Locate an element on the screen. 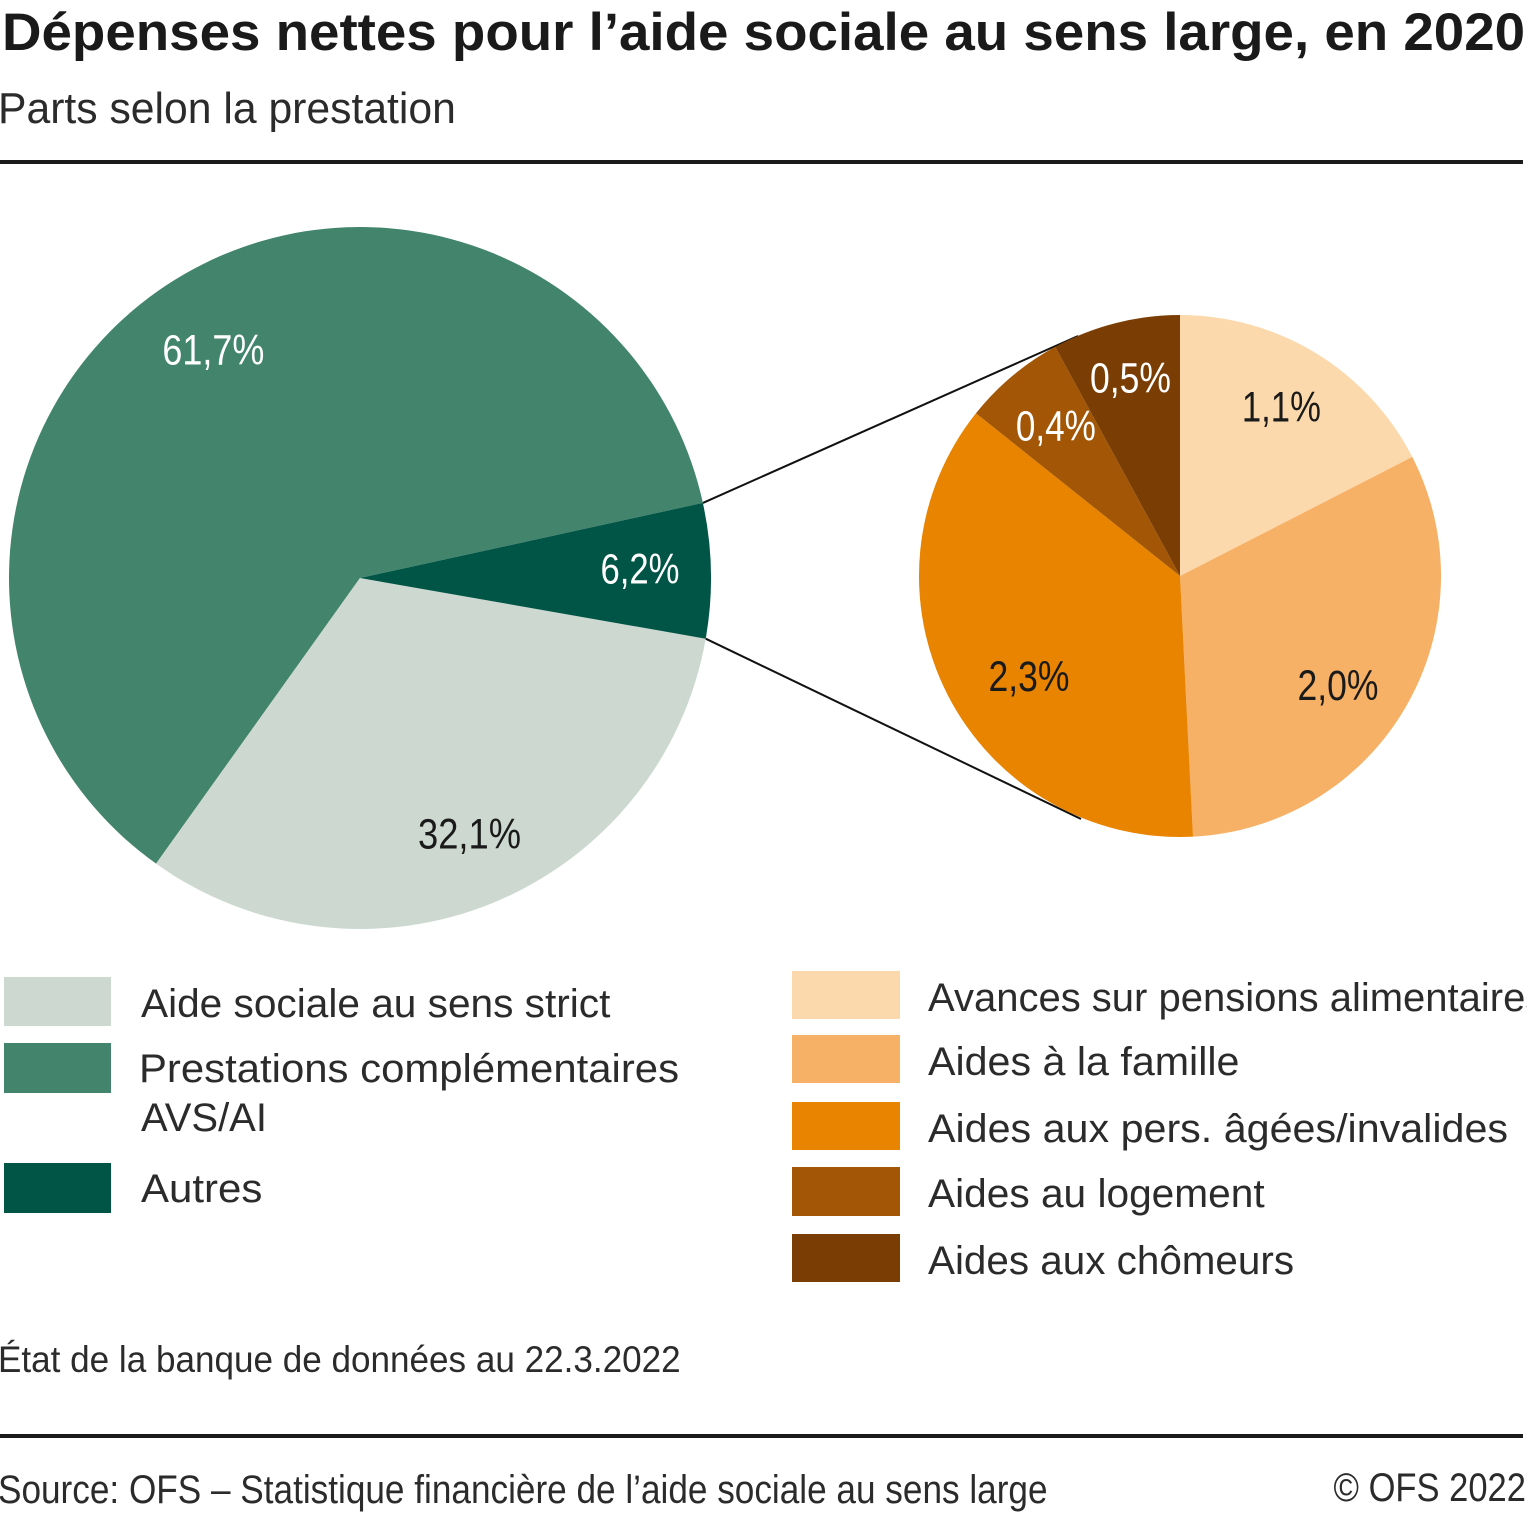 The width and height of the screenshot is (1527, 1513). svg-text: 2,3% is located at coordinates (1029, 677).